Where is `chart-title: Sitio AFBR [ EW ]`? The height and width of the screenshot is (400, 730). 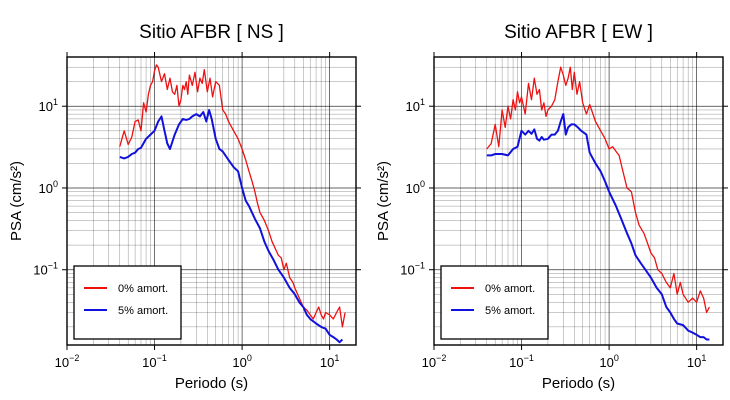 chart-title: Sitio AFBR [ EW ] is located at coordinates (578, 32).